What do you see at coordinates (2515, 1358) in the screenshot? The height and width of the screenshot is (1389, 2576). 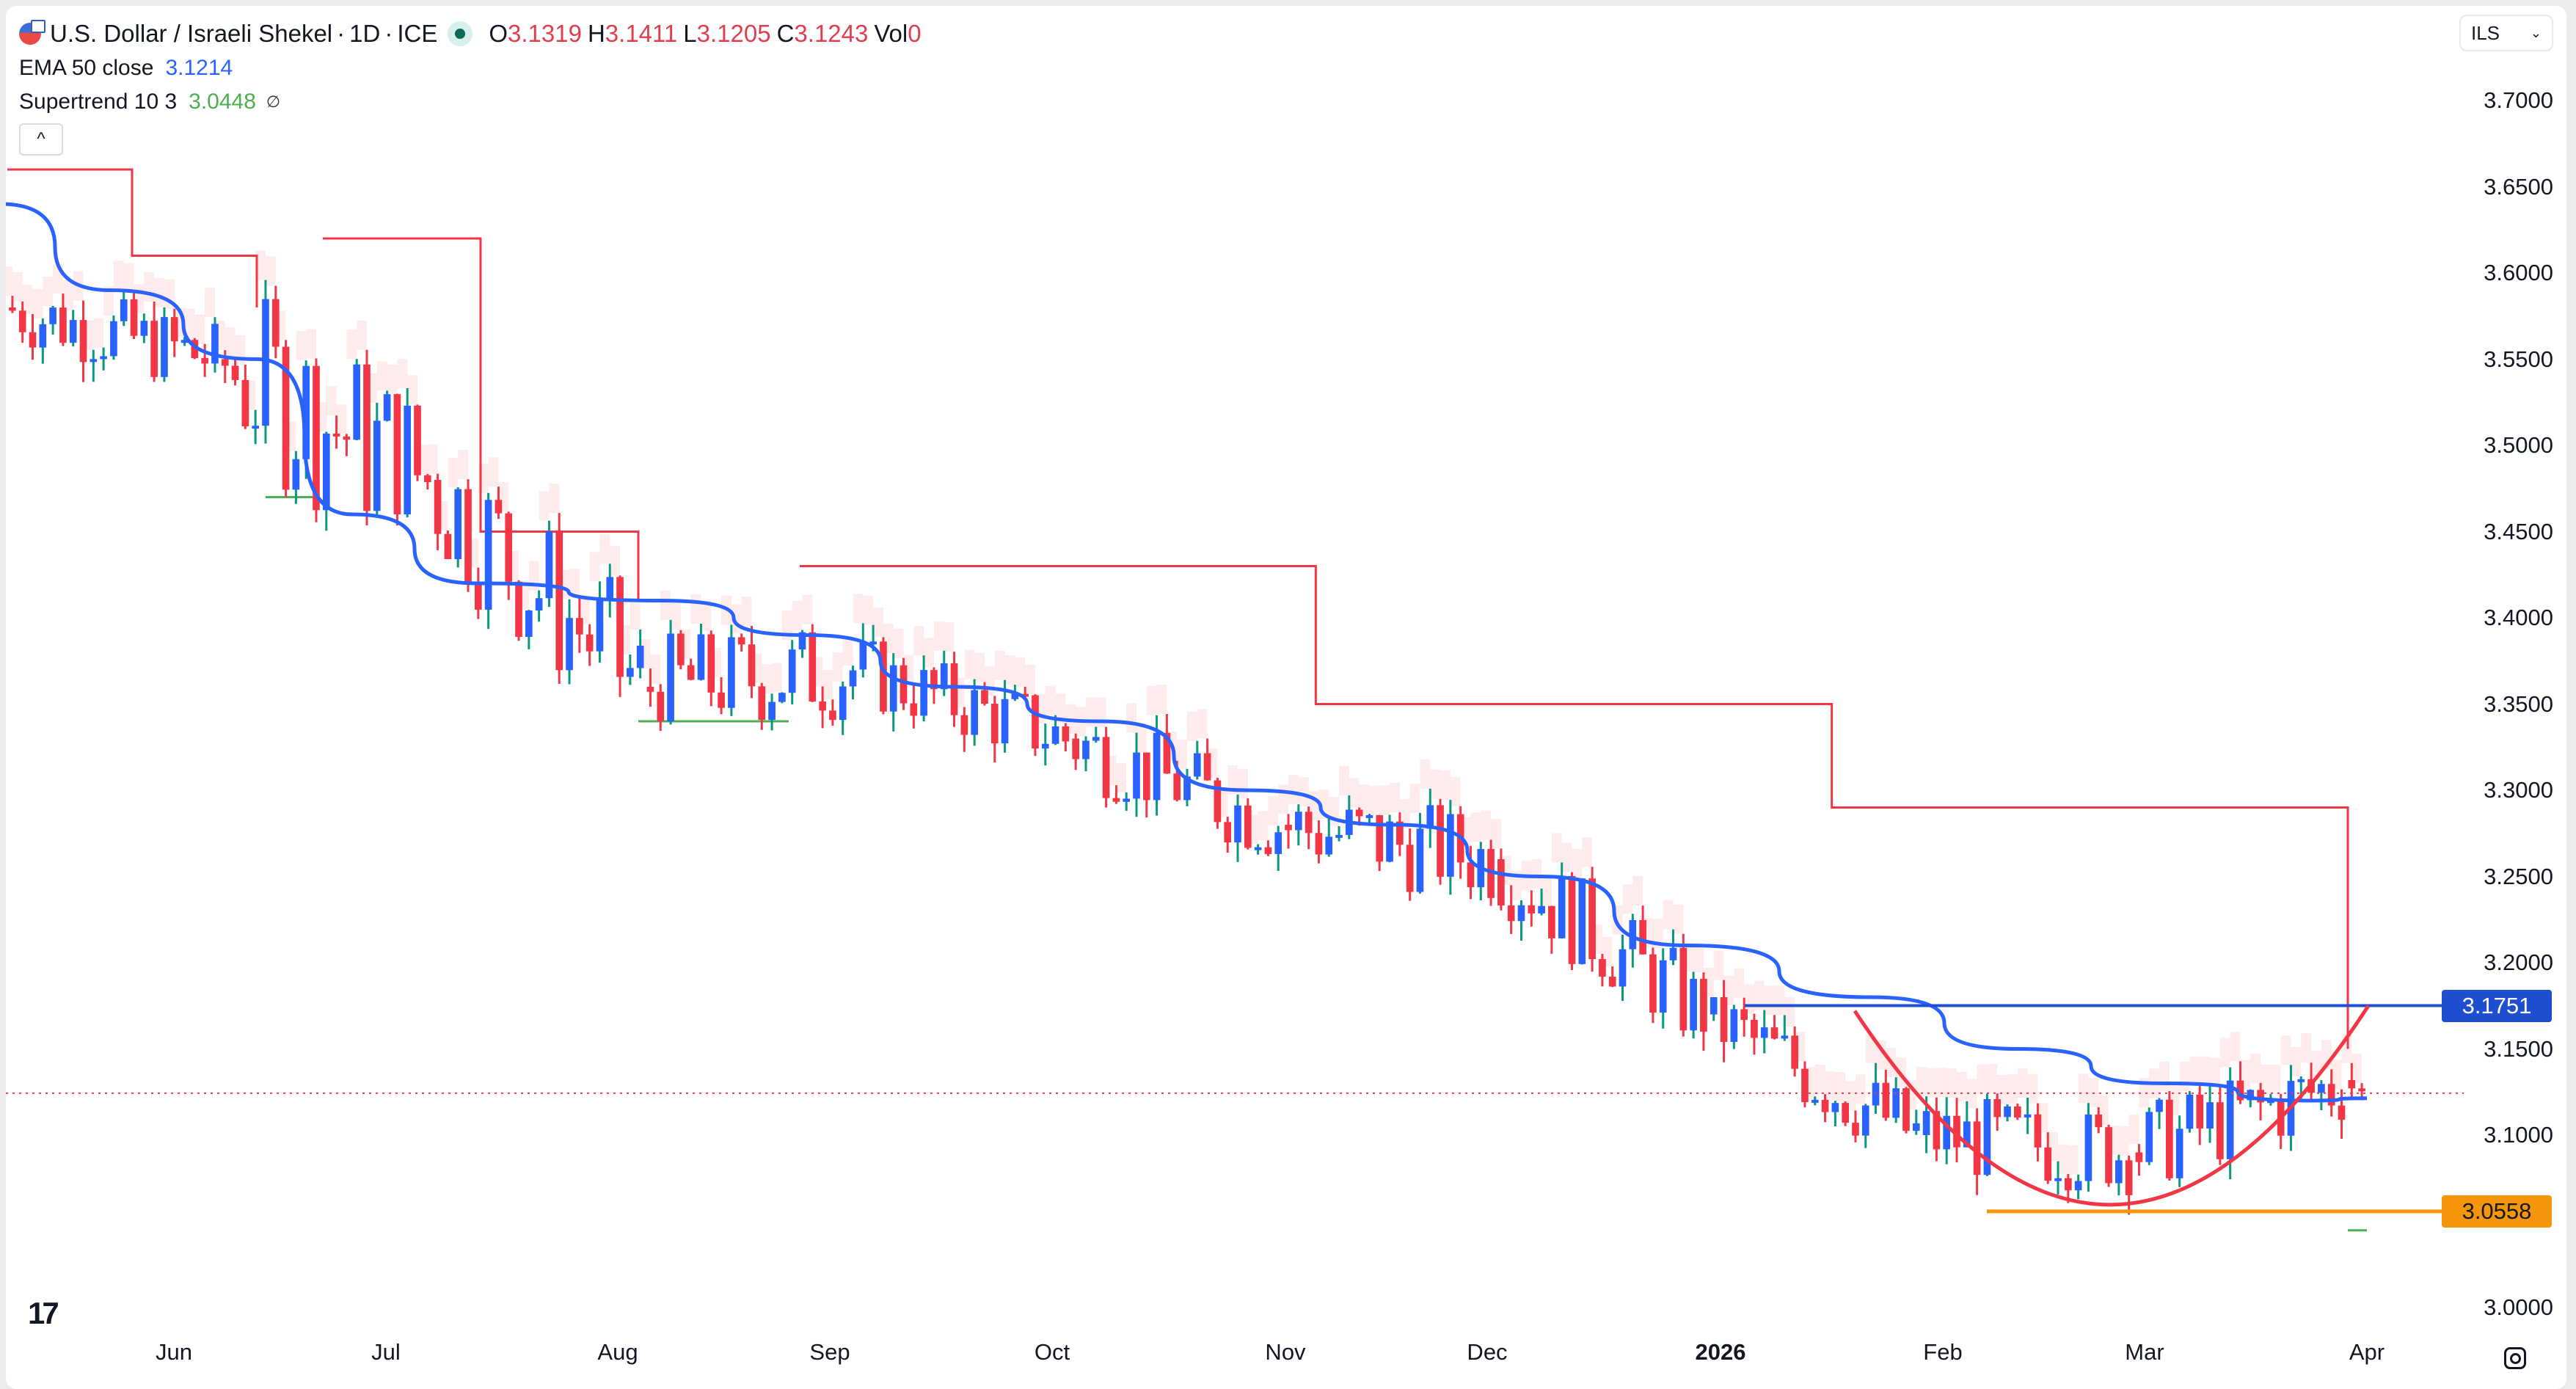 I see `chart-settings-icon` at bounding box center [2515, 1358].